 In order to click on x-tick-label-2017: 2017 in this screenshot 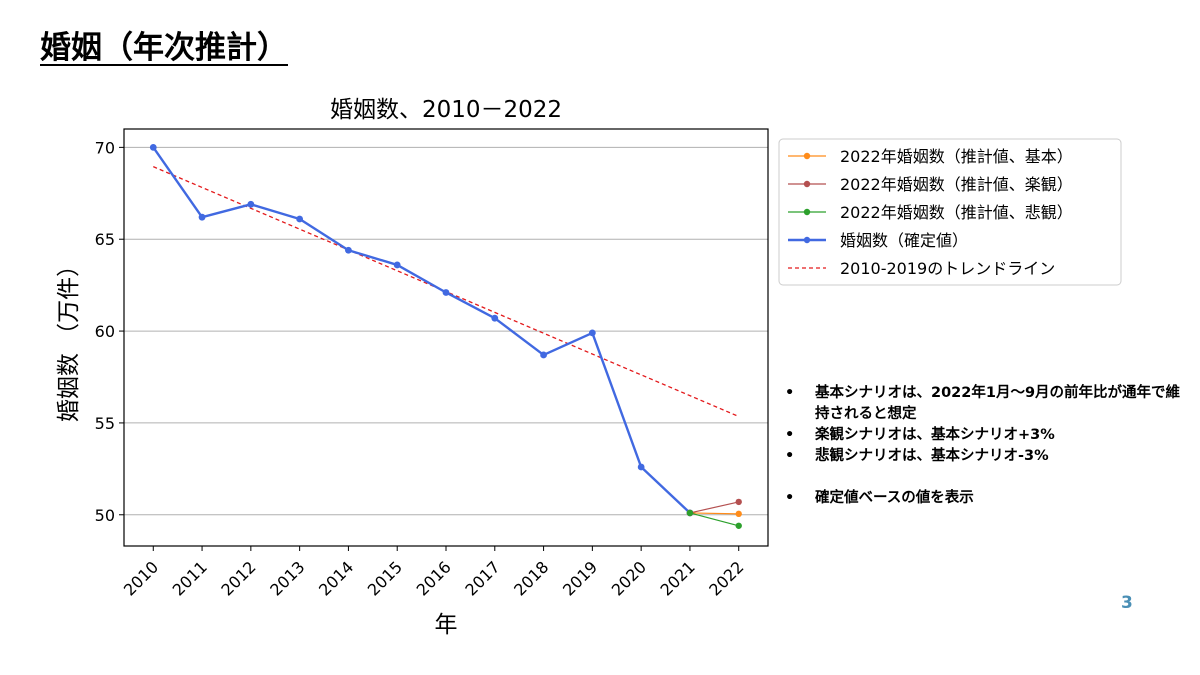, I will do `click(482, 578)`.